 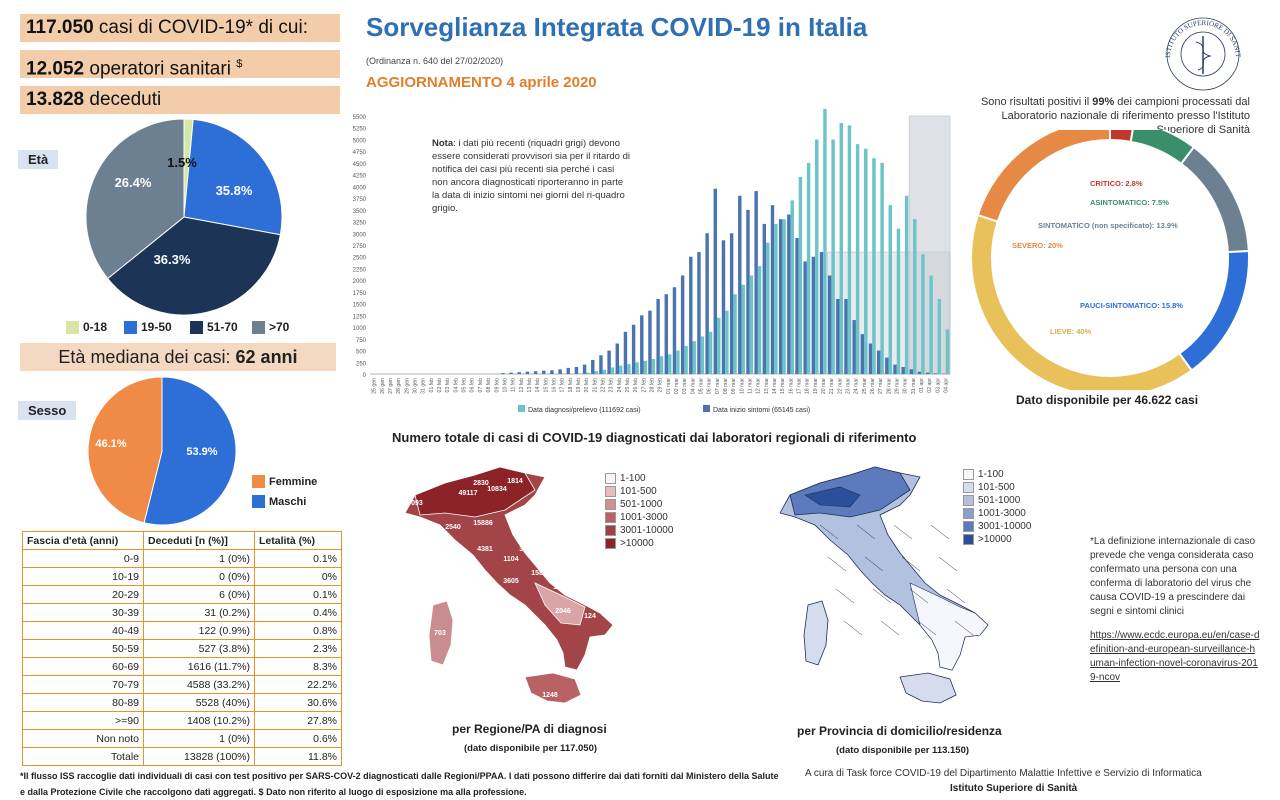 I want to click on ordinanza-text: (Ordinanza n. 640 del 27/02/2020), so click(x=435, y=61).